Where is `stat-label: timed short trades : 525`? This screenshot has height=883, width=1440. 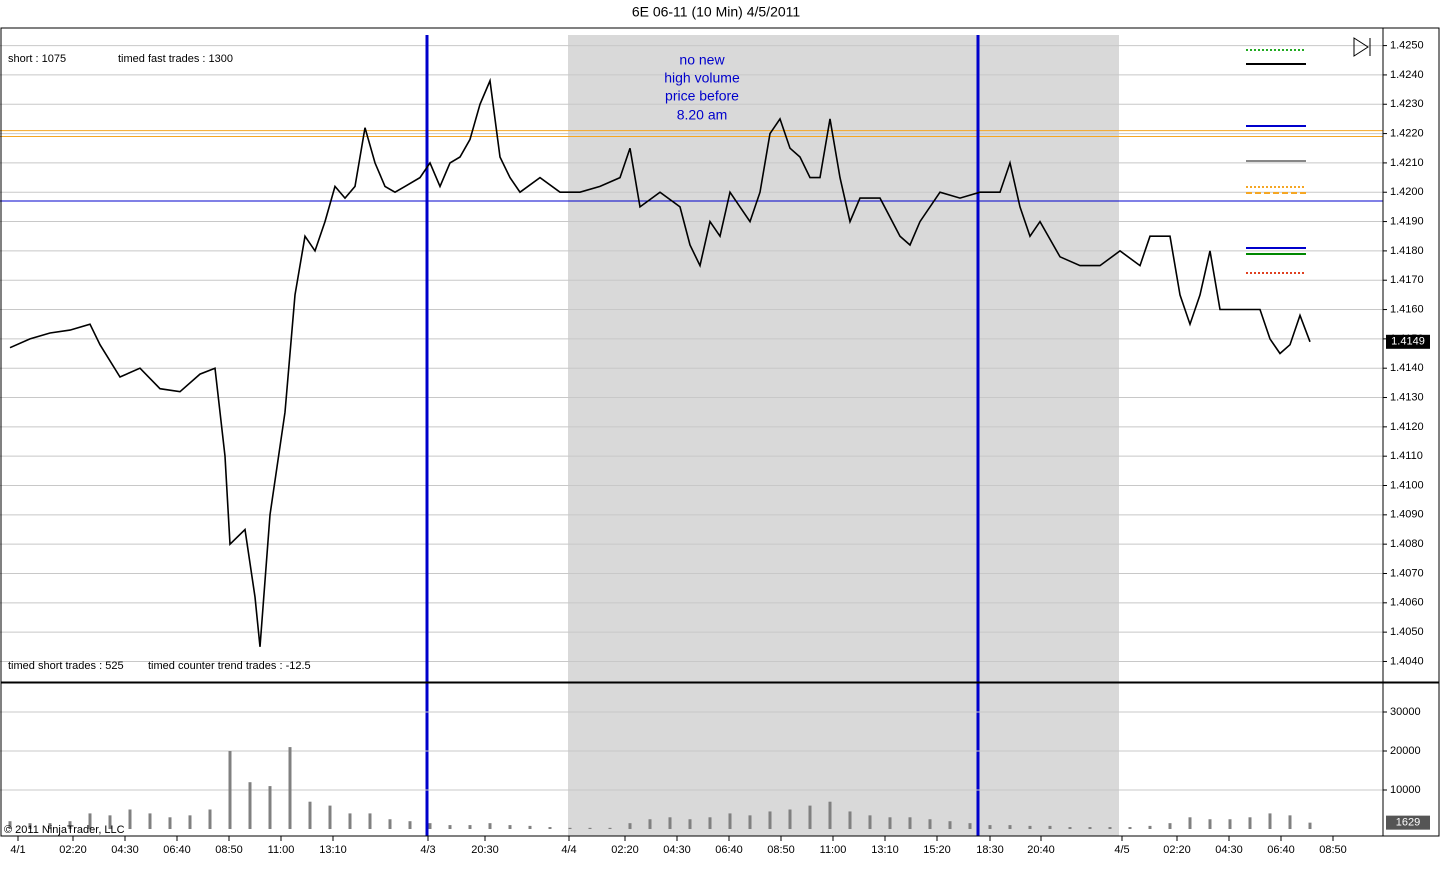
stat-label: timed short trades : 525 is located at coordinates (66, 666).